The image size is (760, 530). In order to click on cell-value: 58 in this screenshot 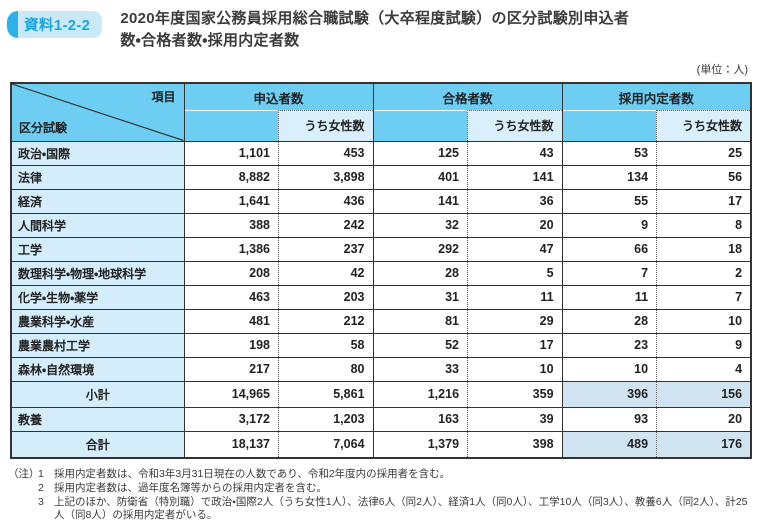, I will do `click(326, 344)`.